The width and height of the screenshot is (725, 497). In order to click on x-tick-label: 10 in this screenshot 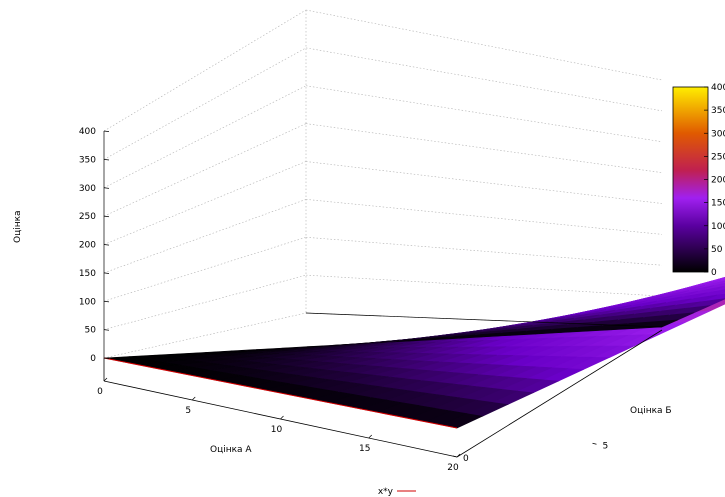, I will do `click(277, 430)`.